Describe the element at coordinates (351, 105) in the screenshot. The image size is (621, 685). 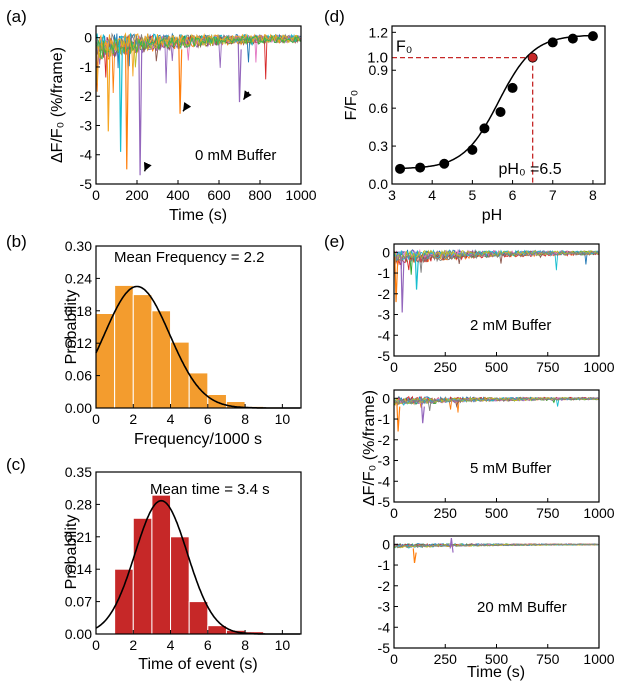
I see `panel-d-ylabel: F/F₀` at that location.